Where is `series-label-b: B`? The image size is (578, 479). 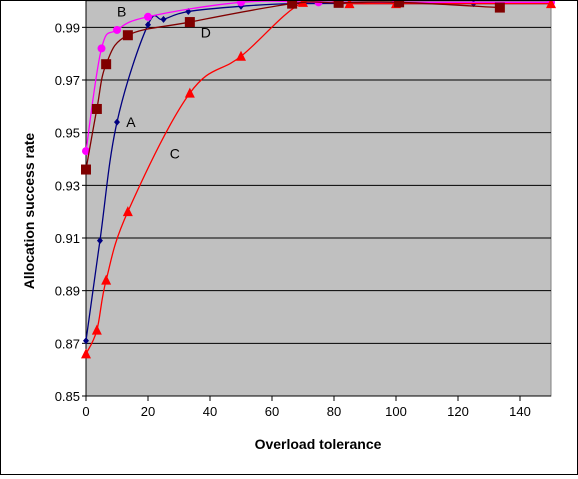
series-label-b: B is located at coordinates (121, 12).